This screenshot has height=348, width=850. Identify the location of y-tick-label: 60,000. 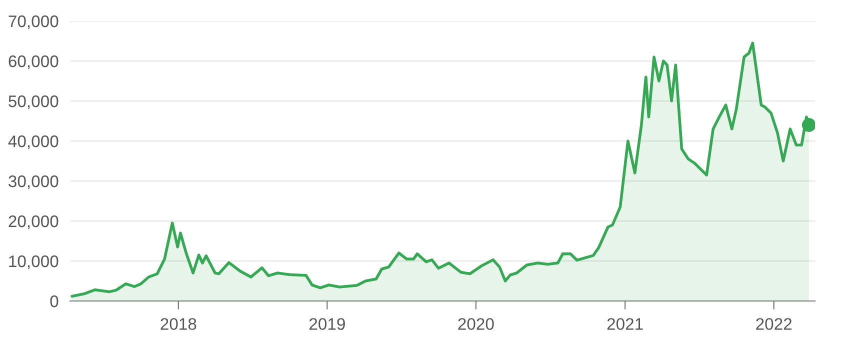
(33, 62).